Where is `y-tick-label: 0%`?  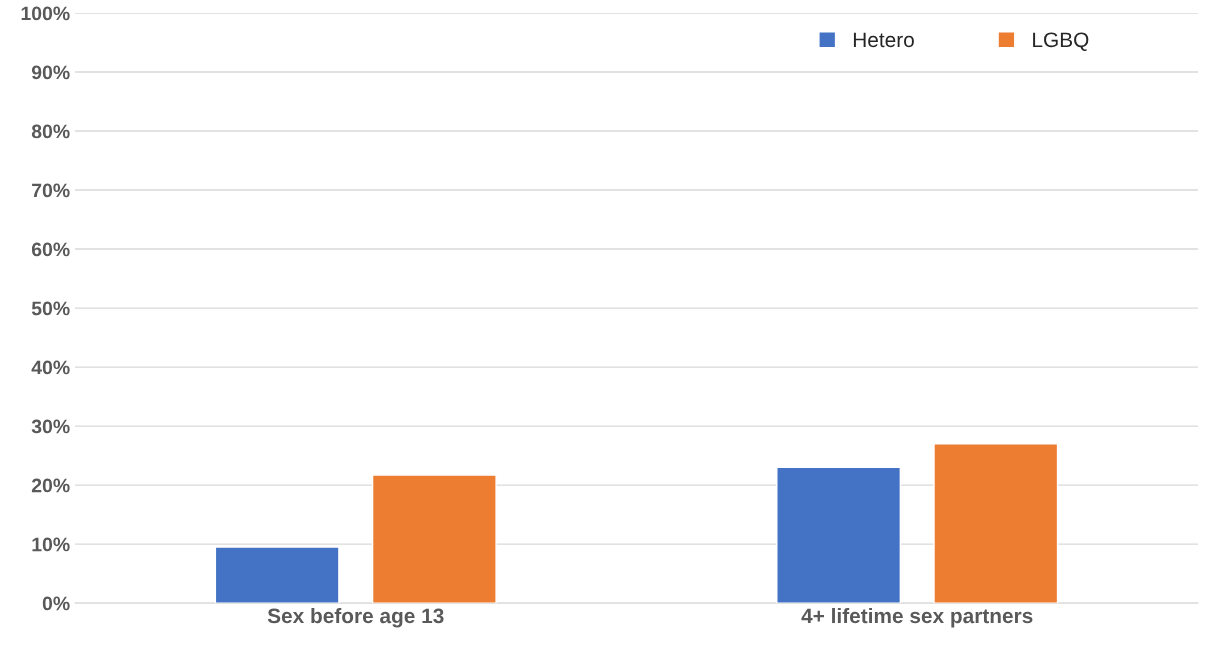 y-tick-label: 0% is located at coordinates (56, 603).